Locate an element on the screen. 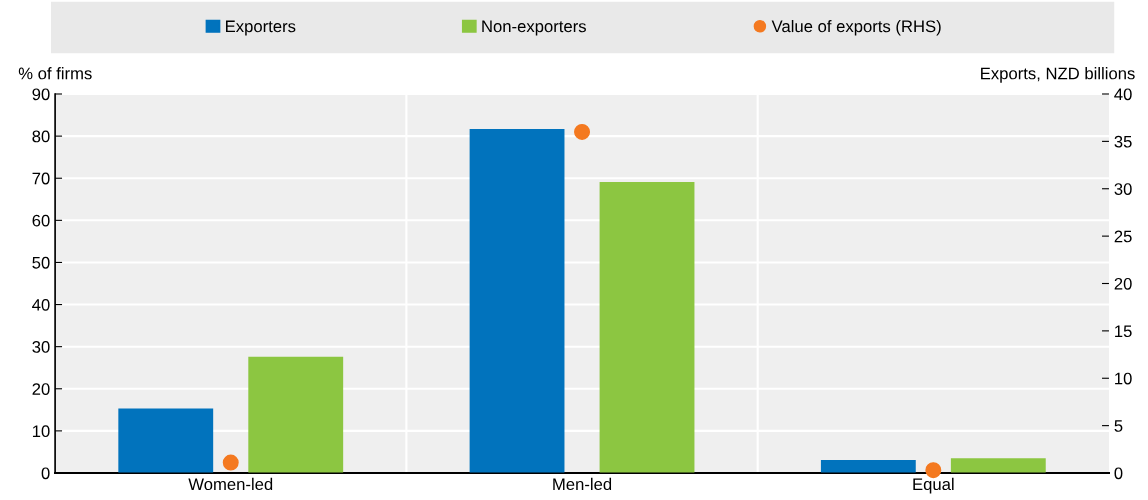 The height and width of the screenshot is (500, 1148). x-tick-label: Equal is located at coordinates (933, 485).